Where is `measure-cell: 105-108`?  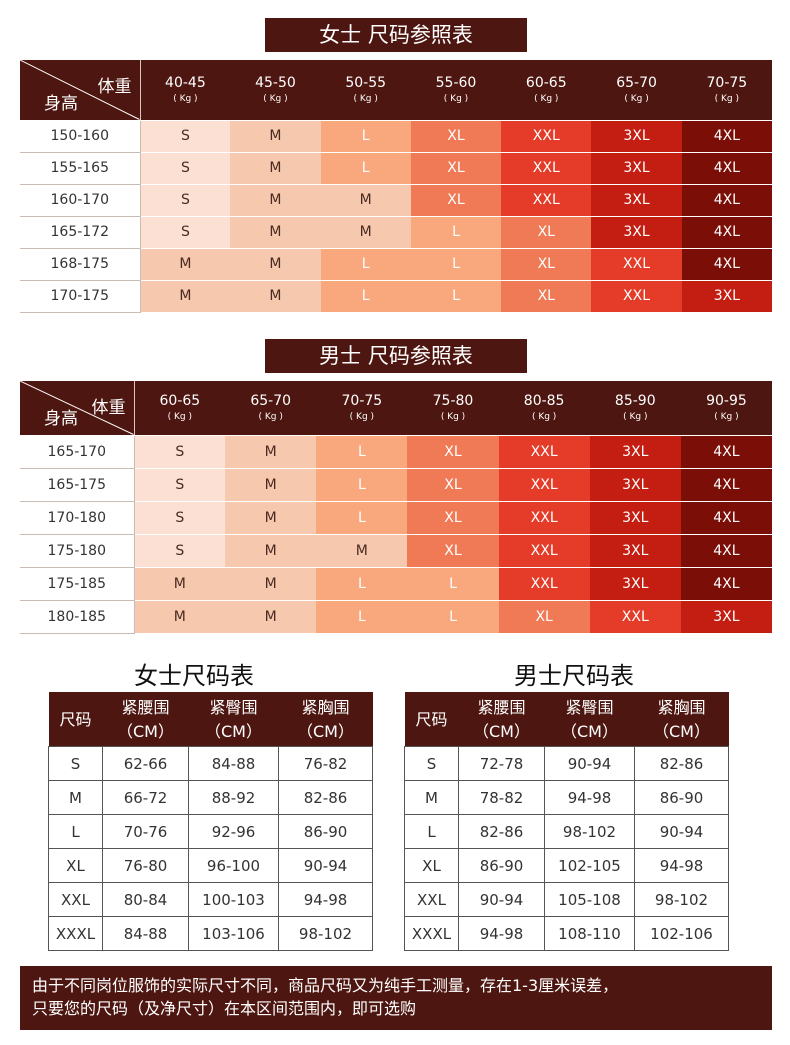
measure-cell: 105-108 is located at coordinates (589, 899).